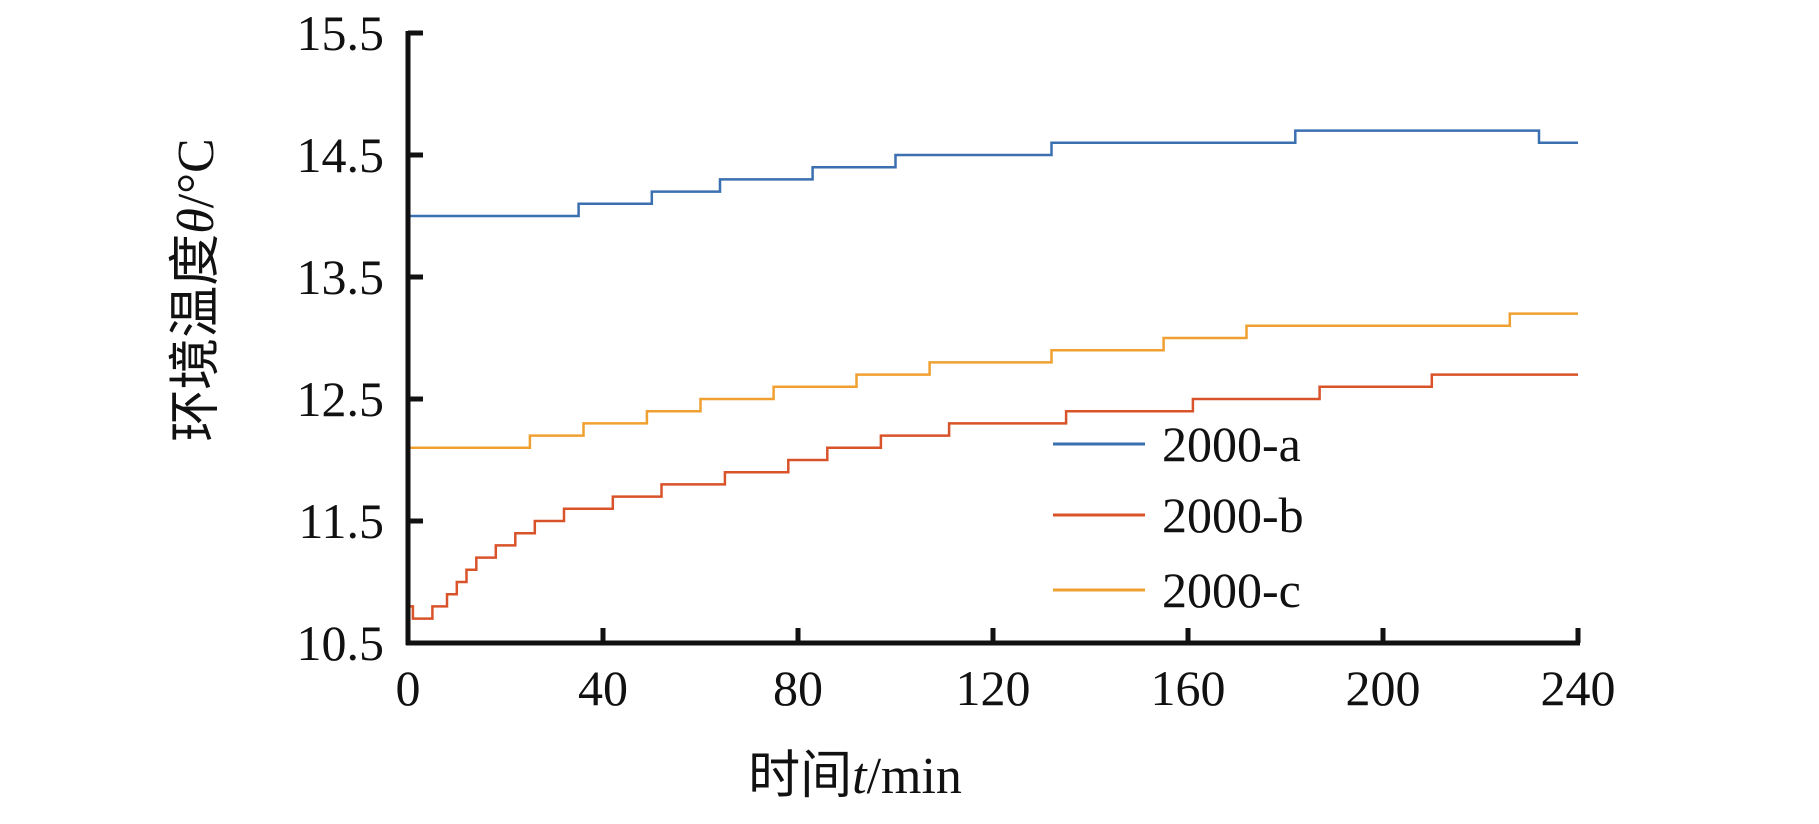  I want to click on y-tick-label: 14.5, so click(341, 155).